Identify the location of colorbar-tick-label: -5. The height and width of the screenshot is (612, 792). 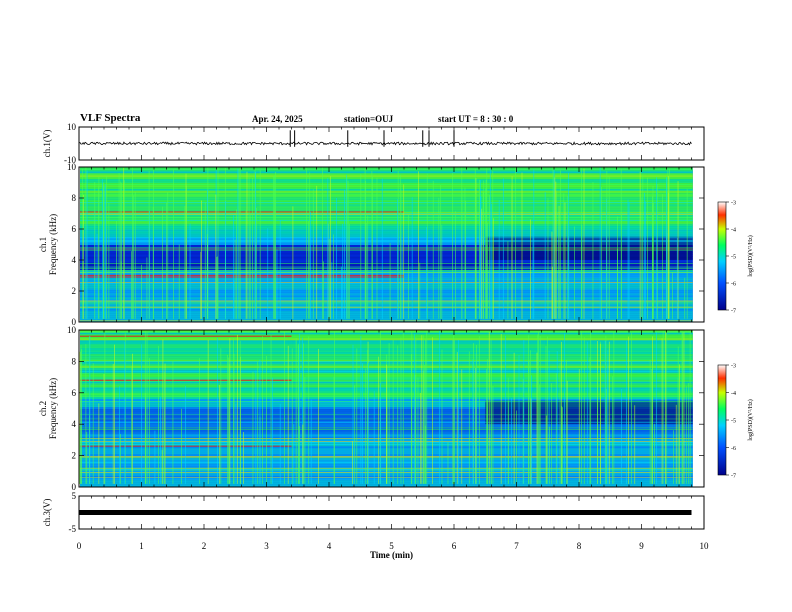
(733, 422).